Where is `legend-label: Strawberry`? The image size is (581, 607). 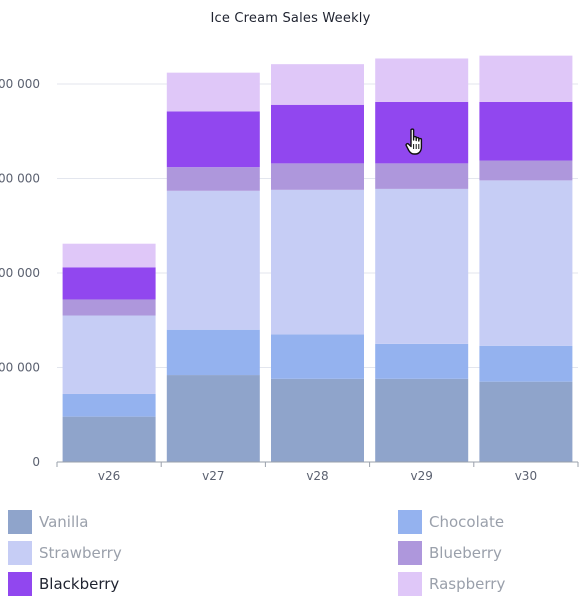
legend-label: Strawberry is located at coordinates (80, 553).